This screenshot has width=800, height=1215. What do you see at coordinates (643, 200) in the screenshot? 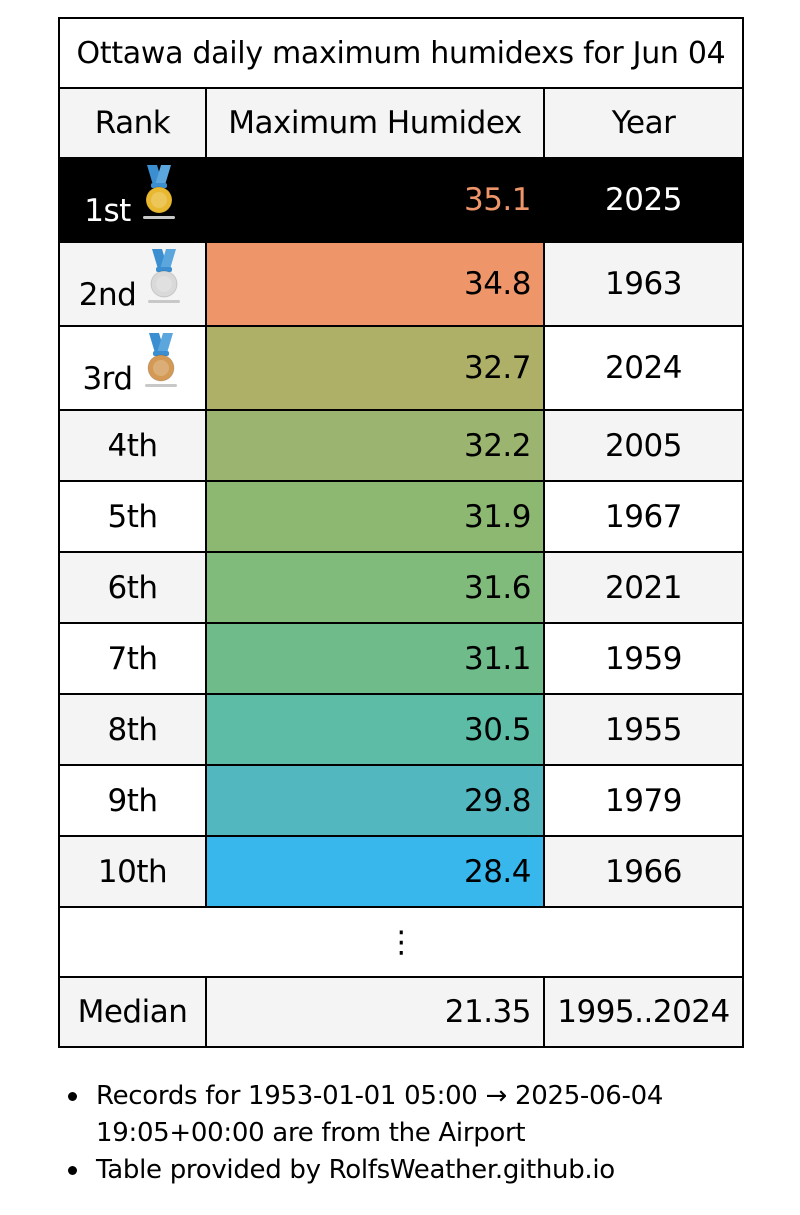
I see `year-cell: 2025` at bounding box center [643, 200].